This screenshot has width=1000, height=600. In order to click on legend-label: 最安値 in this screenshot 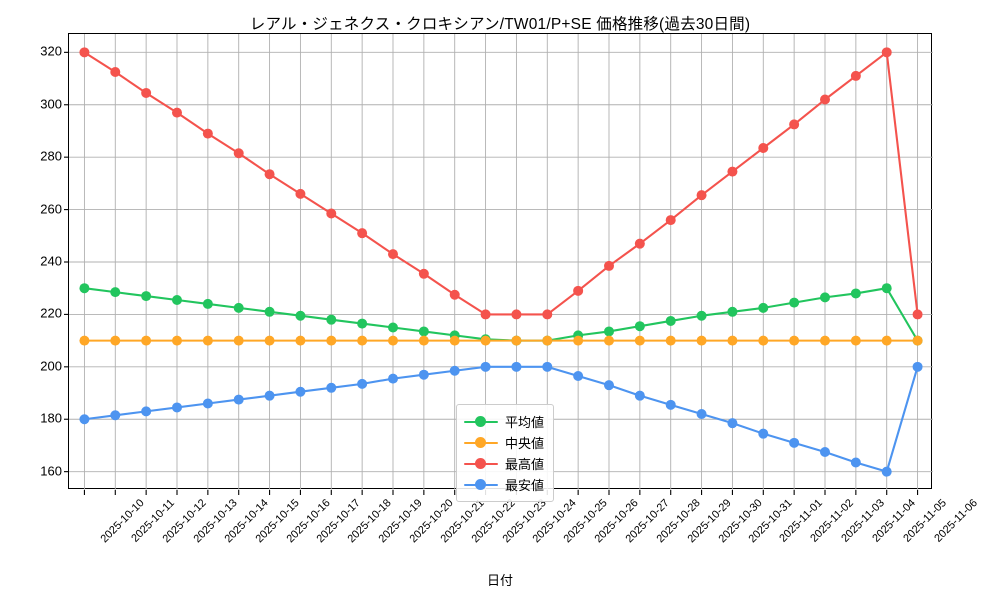, I will do `click(525, 485)`.